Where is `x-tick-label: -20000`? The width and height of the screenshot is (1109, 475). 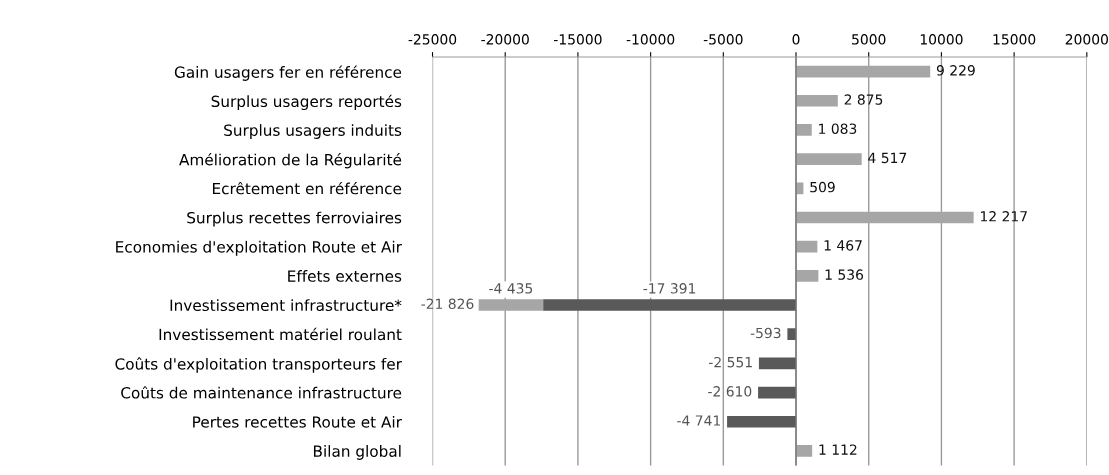 x-tick-label: -20000 is located at coordinates (505, 39).